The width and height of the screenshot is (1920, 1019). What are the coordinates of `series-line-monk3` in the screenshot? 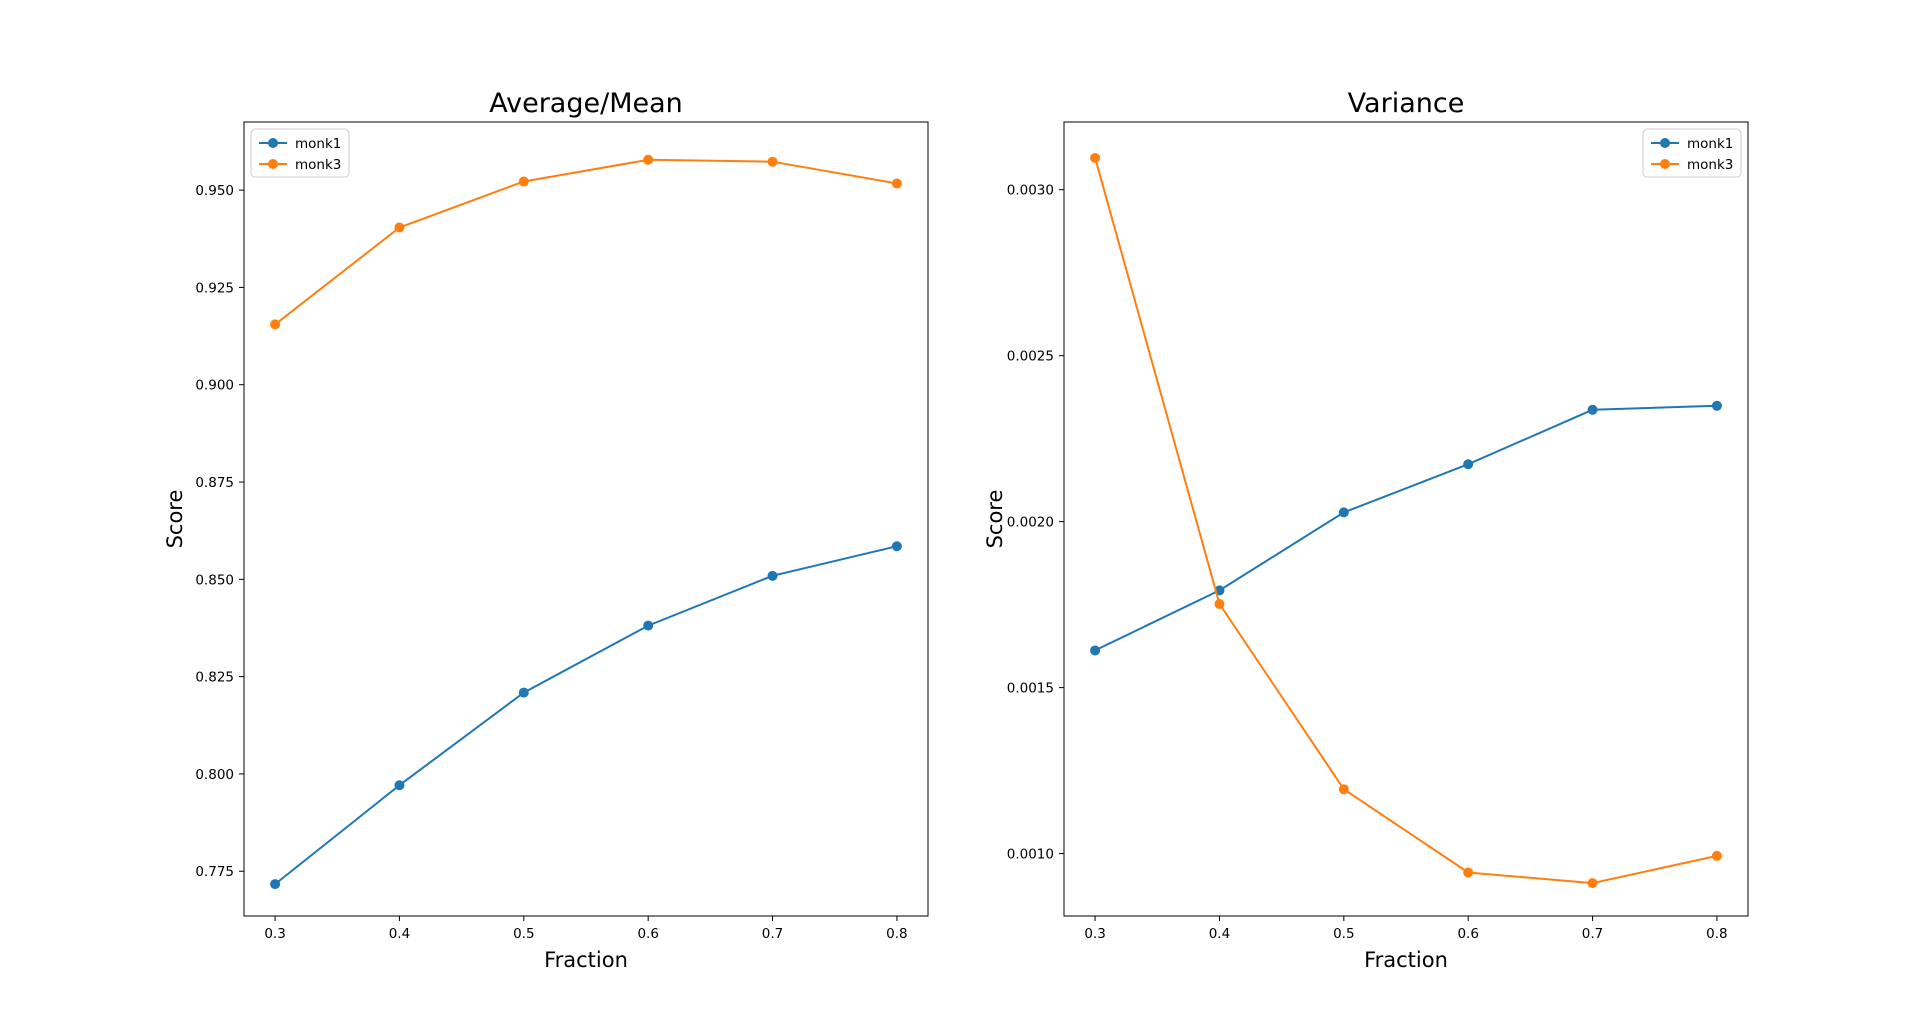 It's located at (586, 242).